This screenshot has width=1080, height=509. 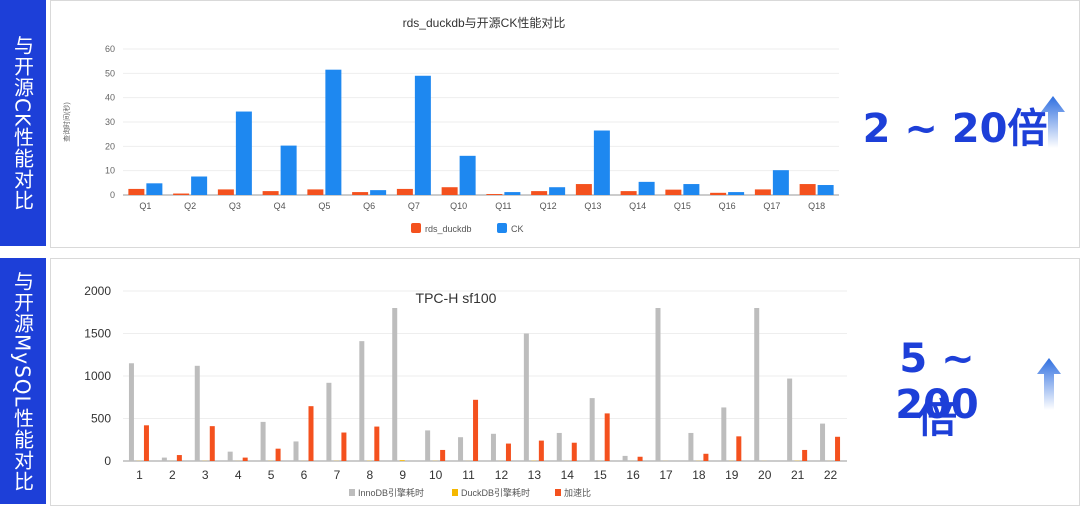 What do you see at coordinates (139, 475) in the screenshot?
I see `x-tick-label: 1` at bounding box center [139, 475].